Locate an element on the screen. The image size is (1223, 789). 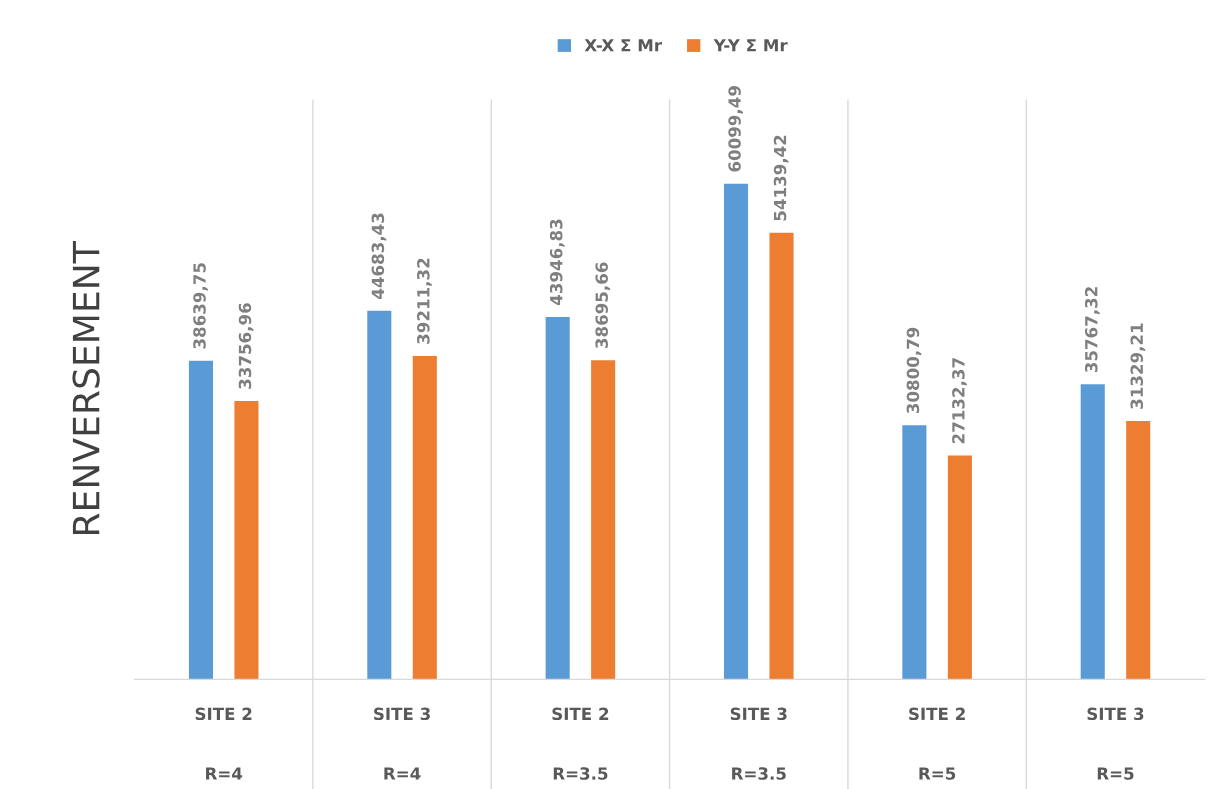
legend-label: Y-Y Σ Mr is located at coordinates (750, 45).